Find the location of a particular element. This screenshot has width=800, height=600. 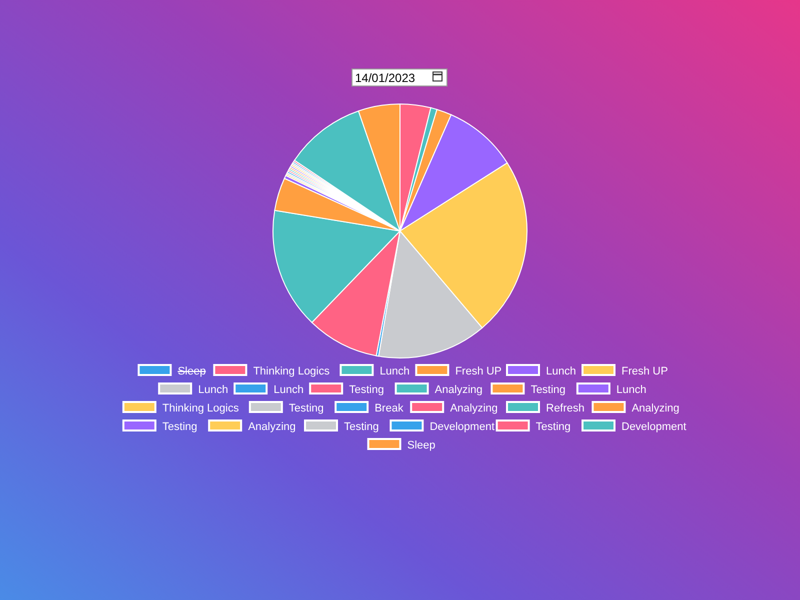

text: 14/01/2023 is located at coordinates (385, 78).